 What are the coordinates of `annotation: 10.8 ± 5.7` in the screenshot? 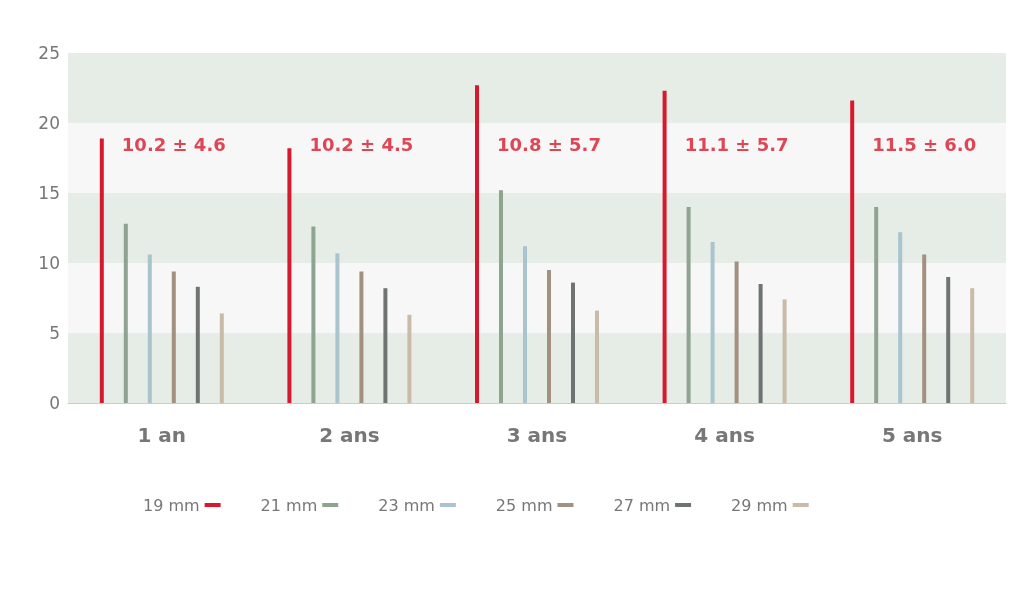 It's located at (549, 144).